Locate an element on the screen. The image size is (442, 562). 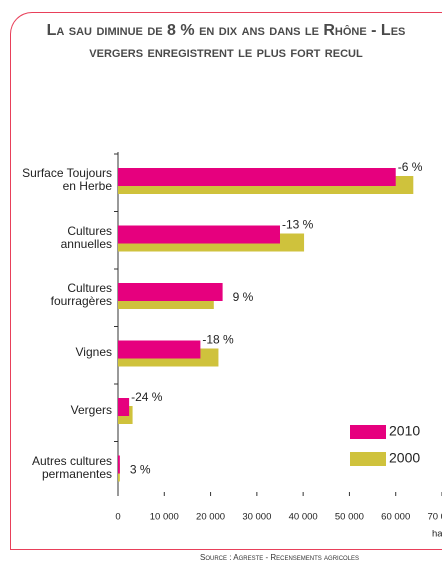
x-tick-label: 10 000 is located at coordinates (164, 517).